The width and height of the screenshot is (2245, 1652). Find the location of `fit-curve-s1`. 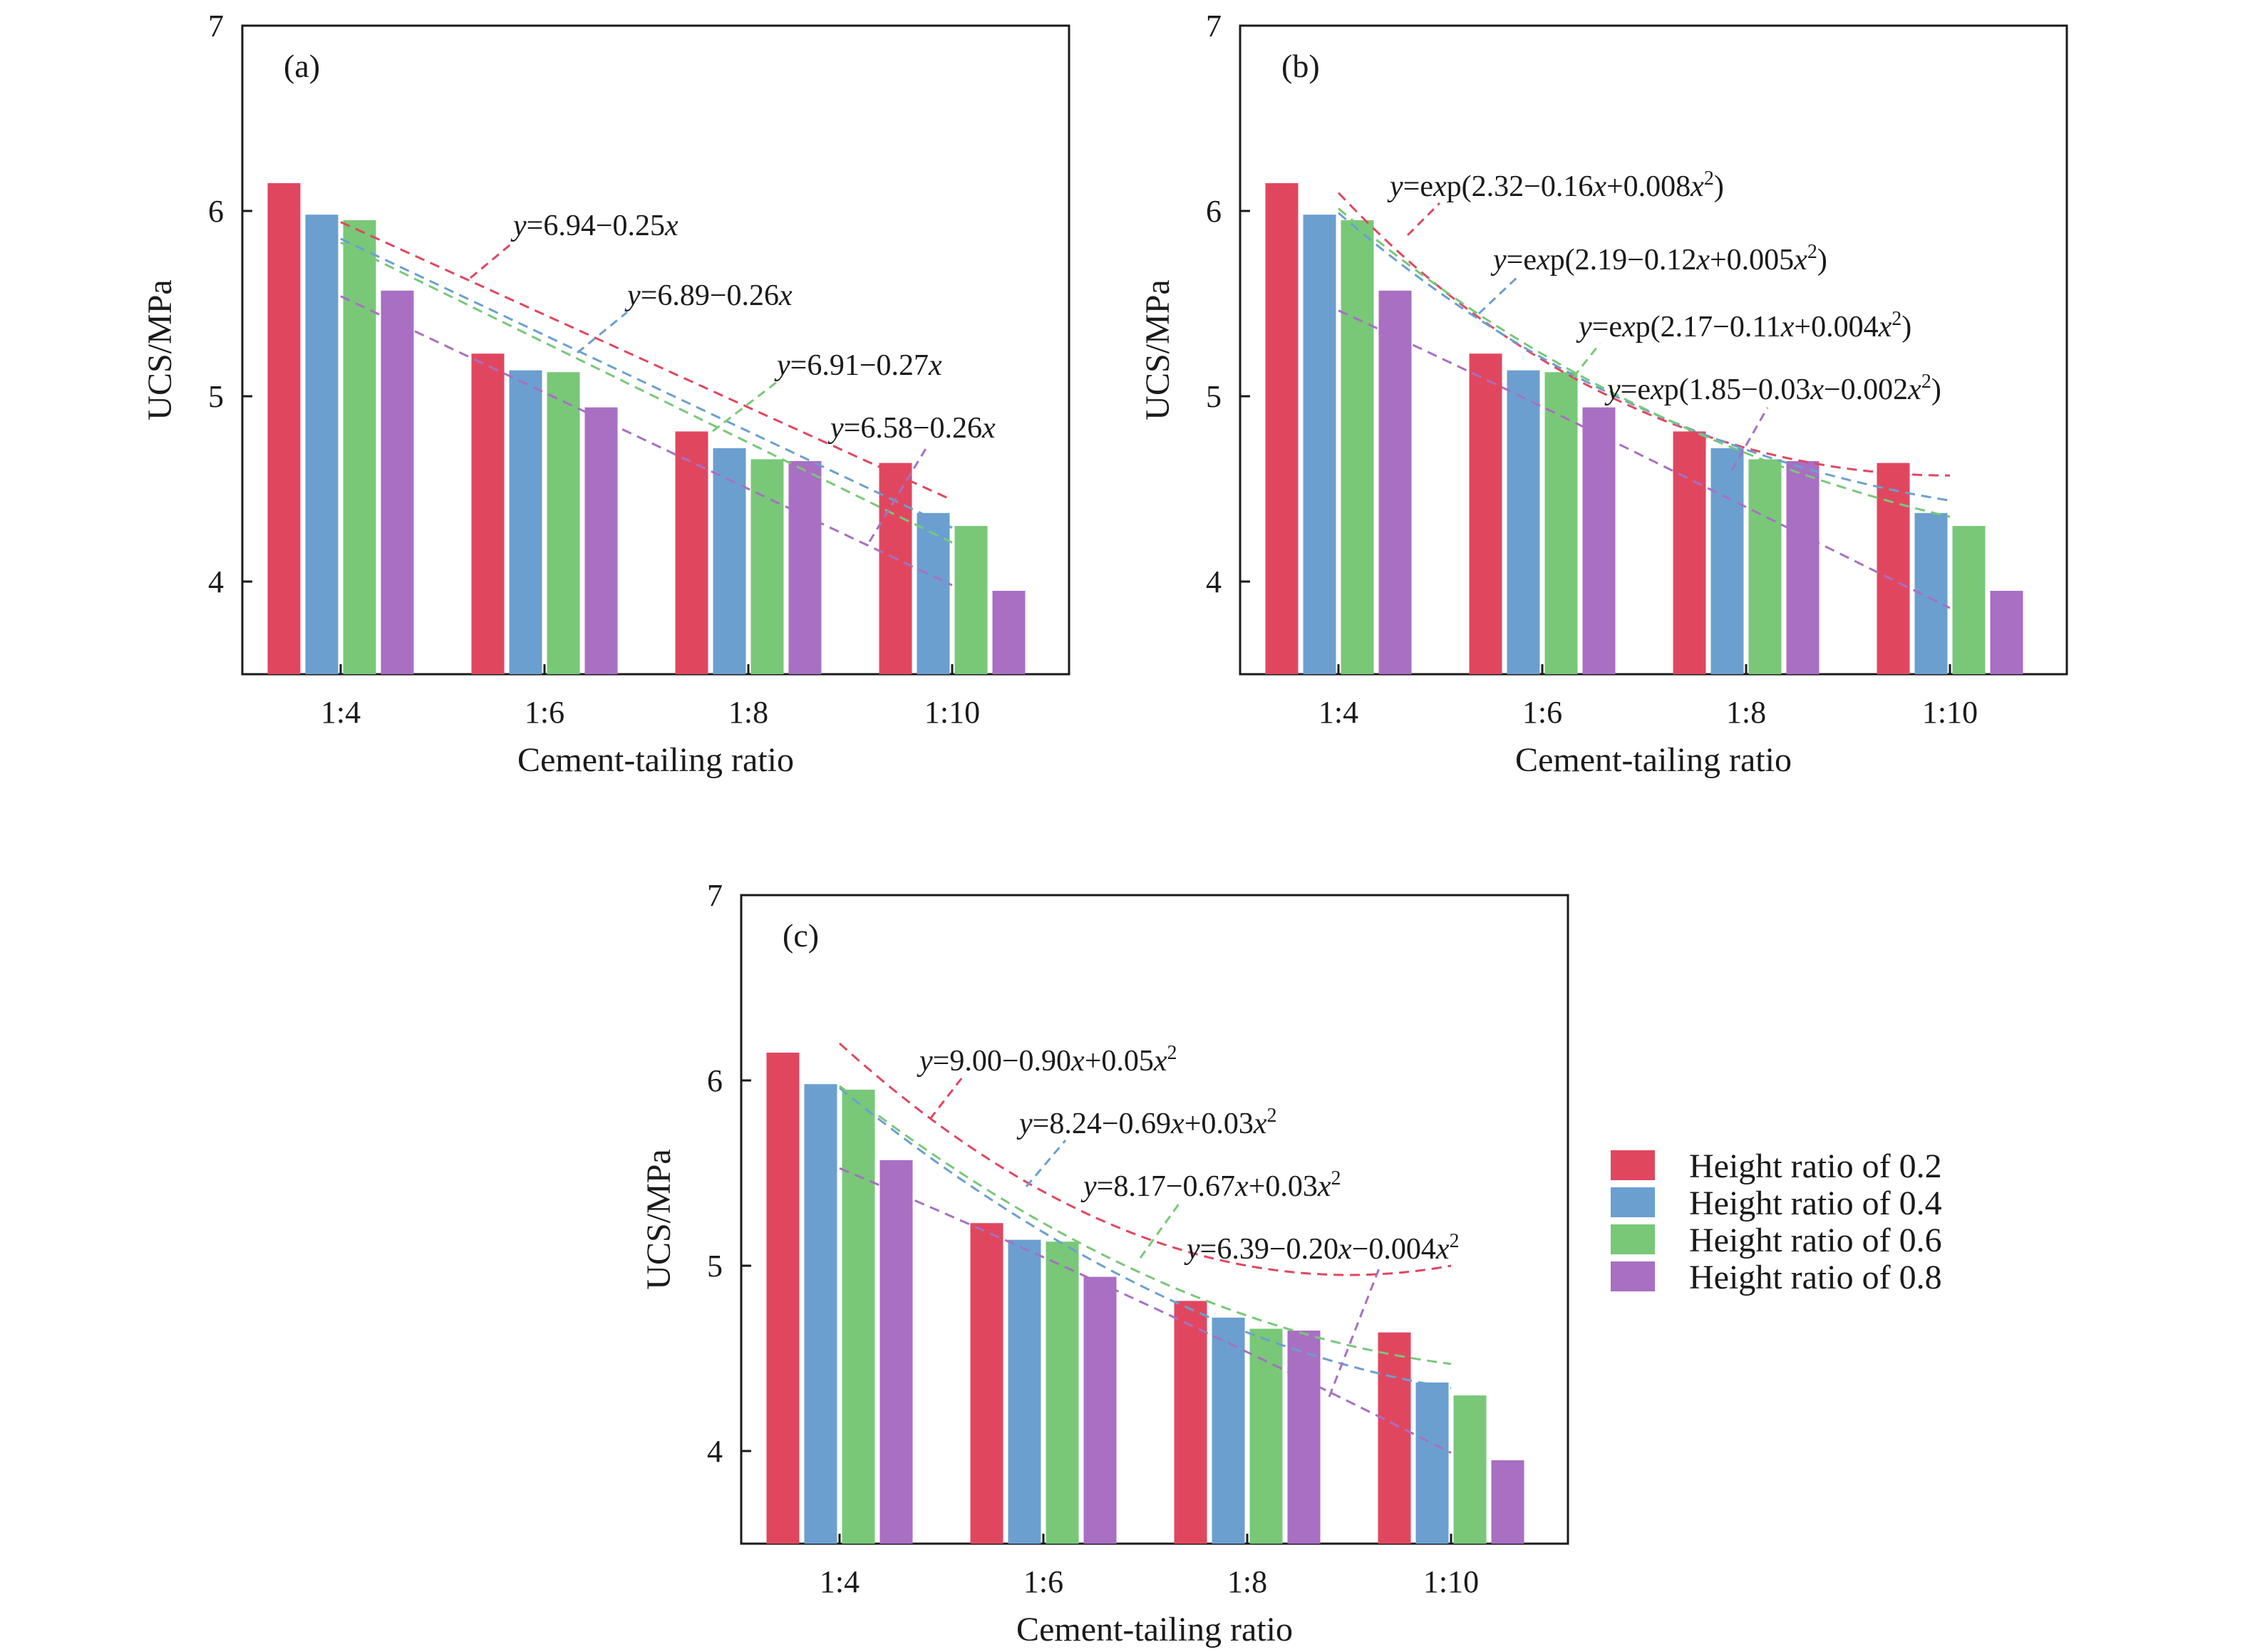

fit-curve-s1 is located at coordinates (646, 383).